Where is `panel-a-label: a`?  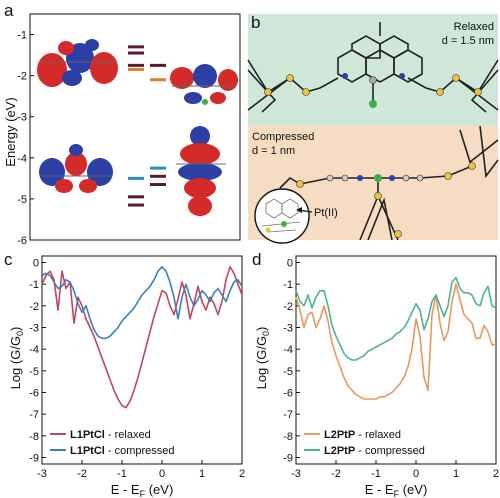 panel-a-label: a is located at coordinates (9, 10).